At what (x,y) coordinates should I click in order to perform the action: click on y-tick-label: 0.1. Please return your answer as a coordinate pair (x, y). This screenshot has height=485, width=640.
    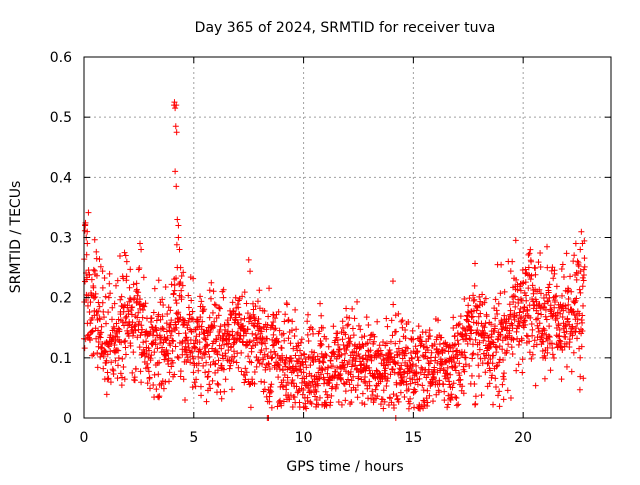
    Looking at the image, I should click on (61, 359).